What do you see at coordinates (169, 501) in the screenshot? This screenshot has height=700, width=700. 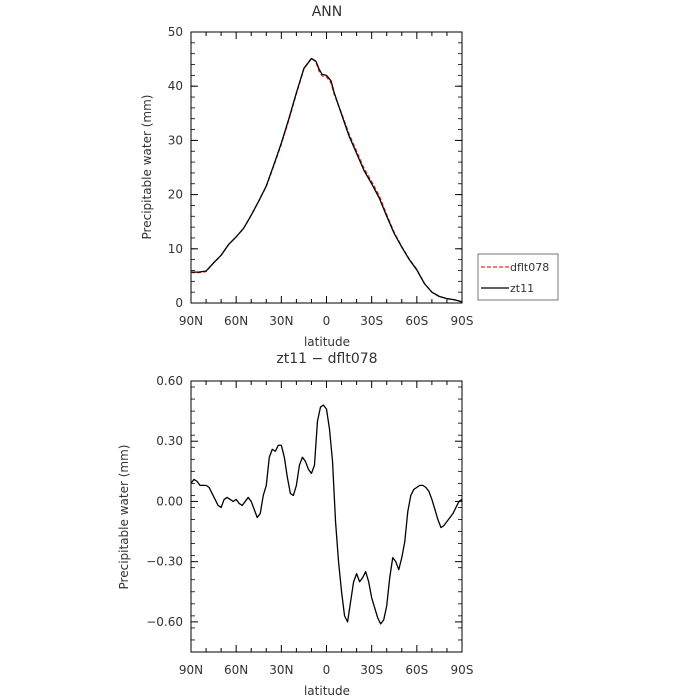 I see `lower-y-tick-label: 0.00` at bounding box center [169, 501].